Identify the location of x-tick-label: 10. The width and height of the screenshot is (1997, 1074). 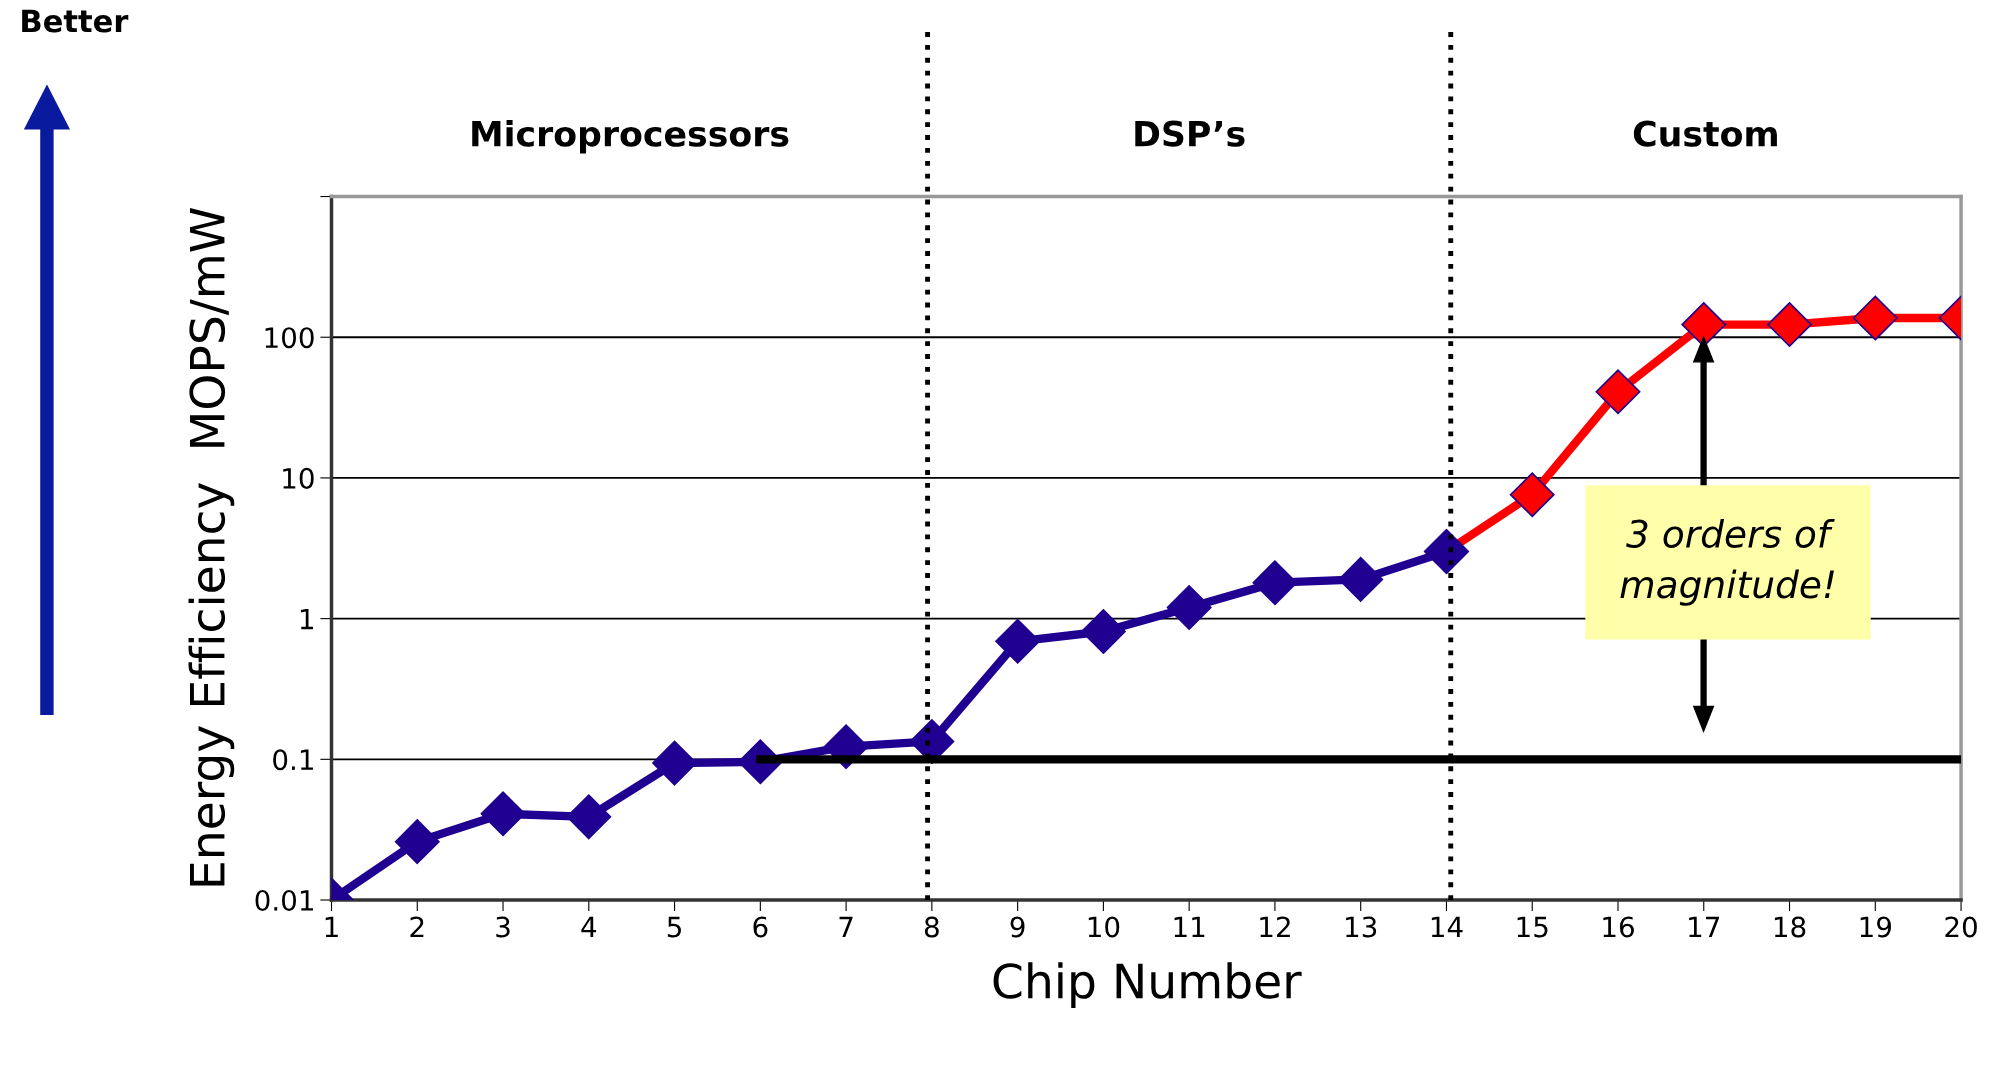
(1104, 927).